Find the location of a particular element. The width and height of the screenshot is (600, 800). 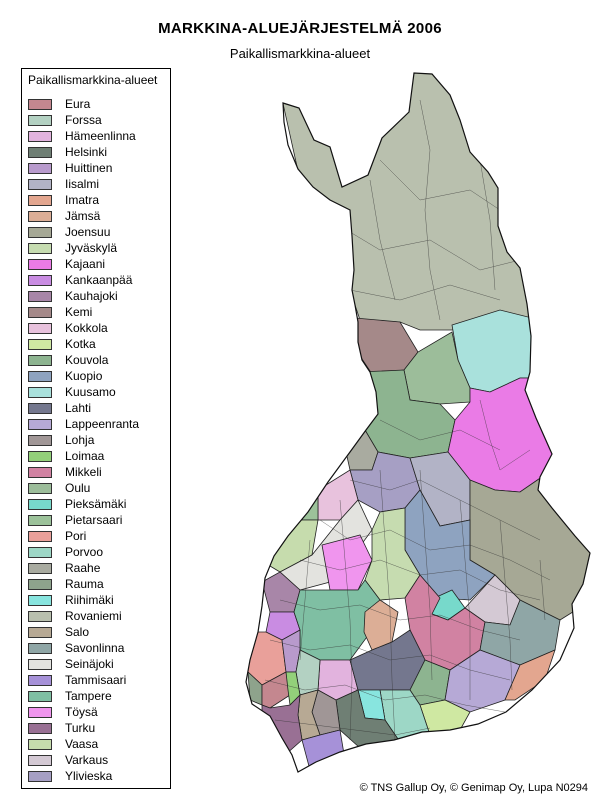

legend-item: Helsinki is located at coordinates (83, 152).